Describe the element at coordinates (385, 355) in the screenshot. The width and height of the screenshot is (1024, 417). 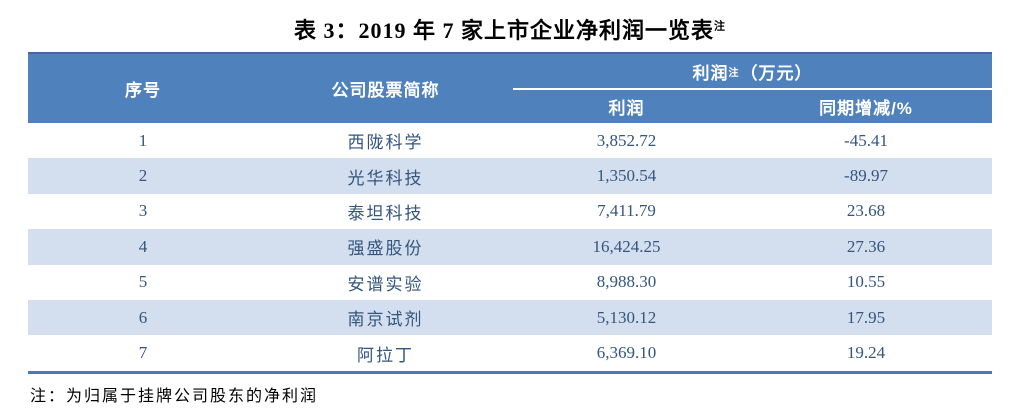
I see `cell-company: 阿拉丁` at that location.